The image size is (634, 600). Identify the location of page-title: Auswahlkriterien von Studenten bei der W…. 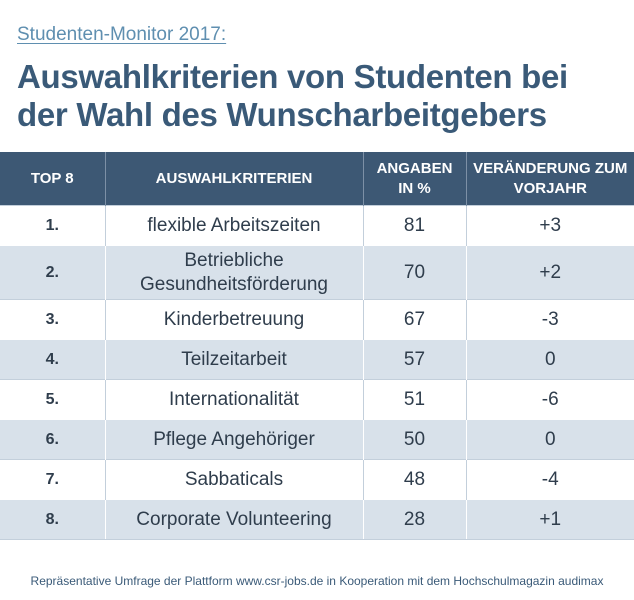
(292, 95).